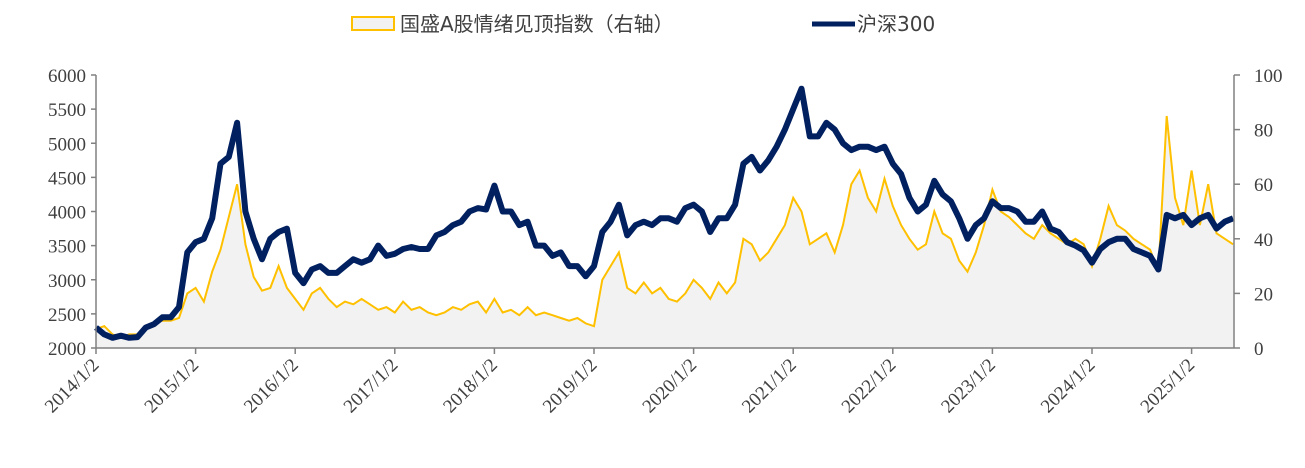  Describe the element at coordinates (470, 386) in the screenshot. I see `x-tick-label: 2018/1/2` at that location.